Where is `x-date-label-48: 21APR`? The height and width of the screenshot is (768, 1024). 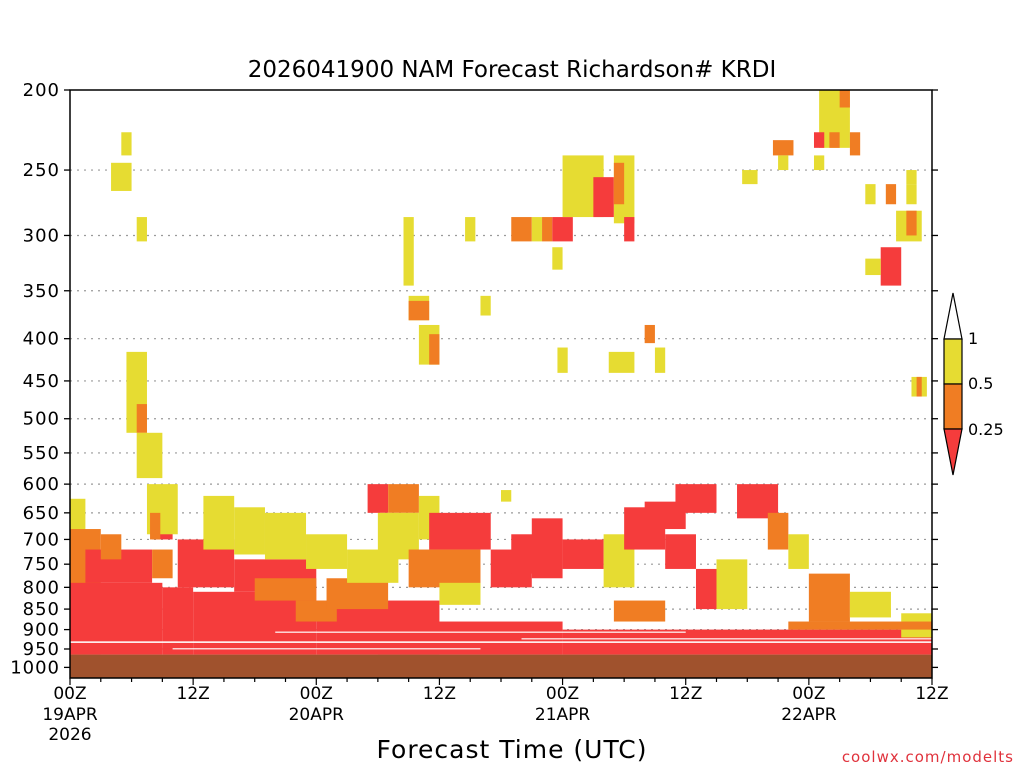 x-date-label-48: 21APR is located at coordinates (563, 715).